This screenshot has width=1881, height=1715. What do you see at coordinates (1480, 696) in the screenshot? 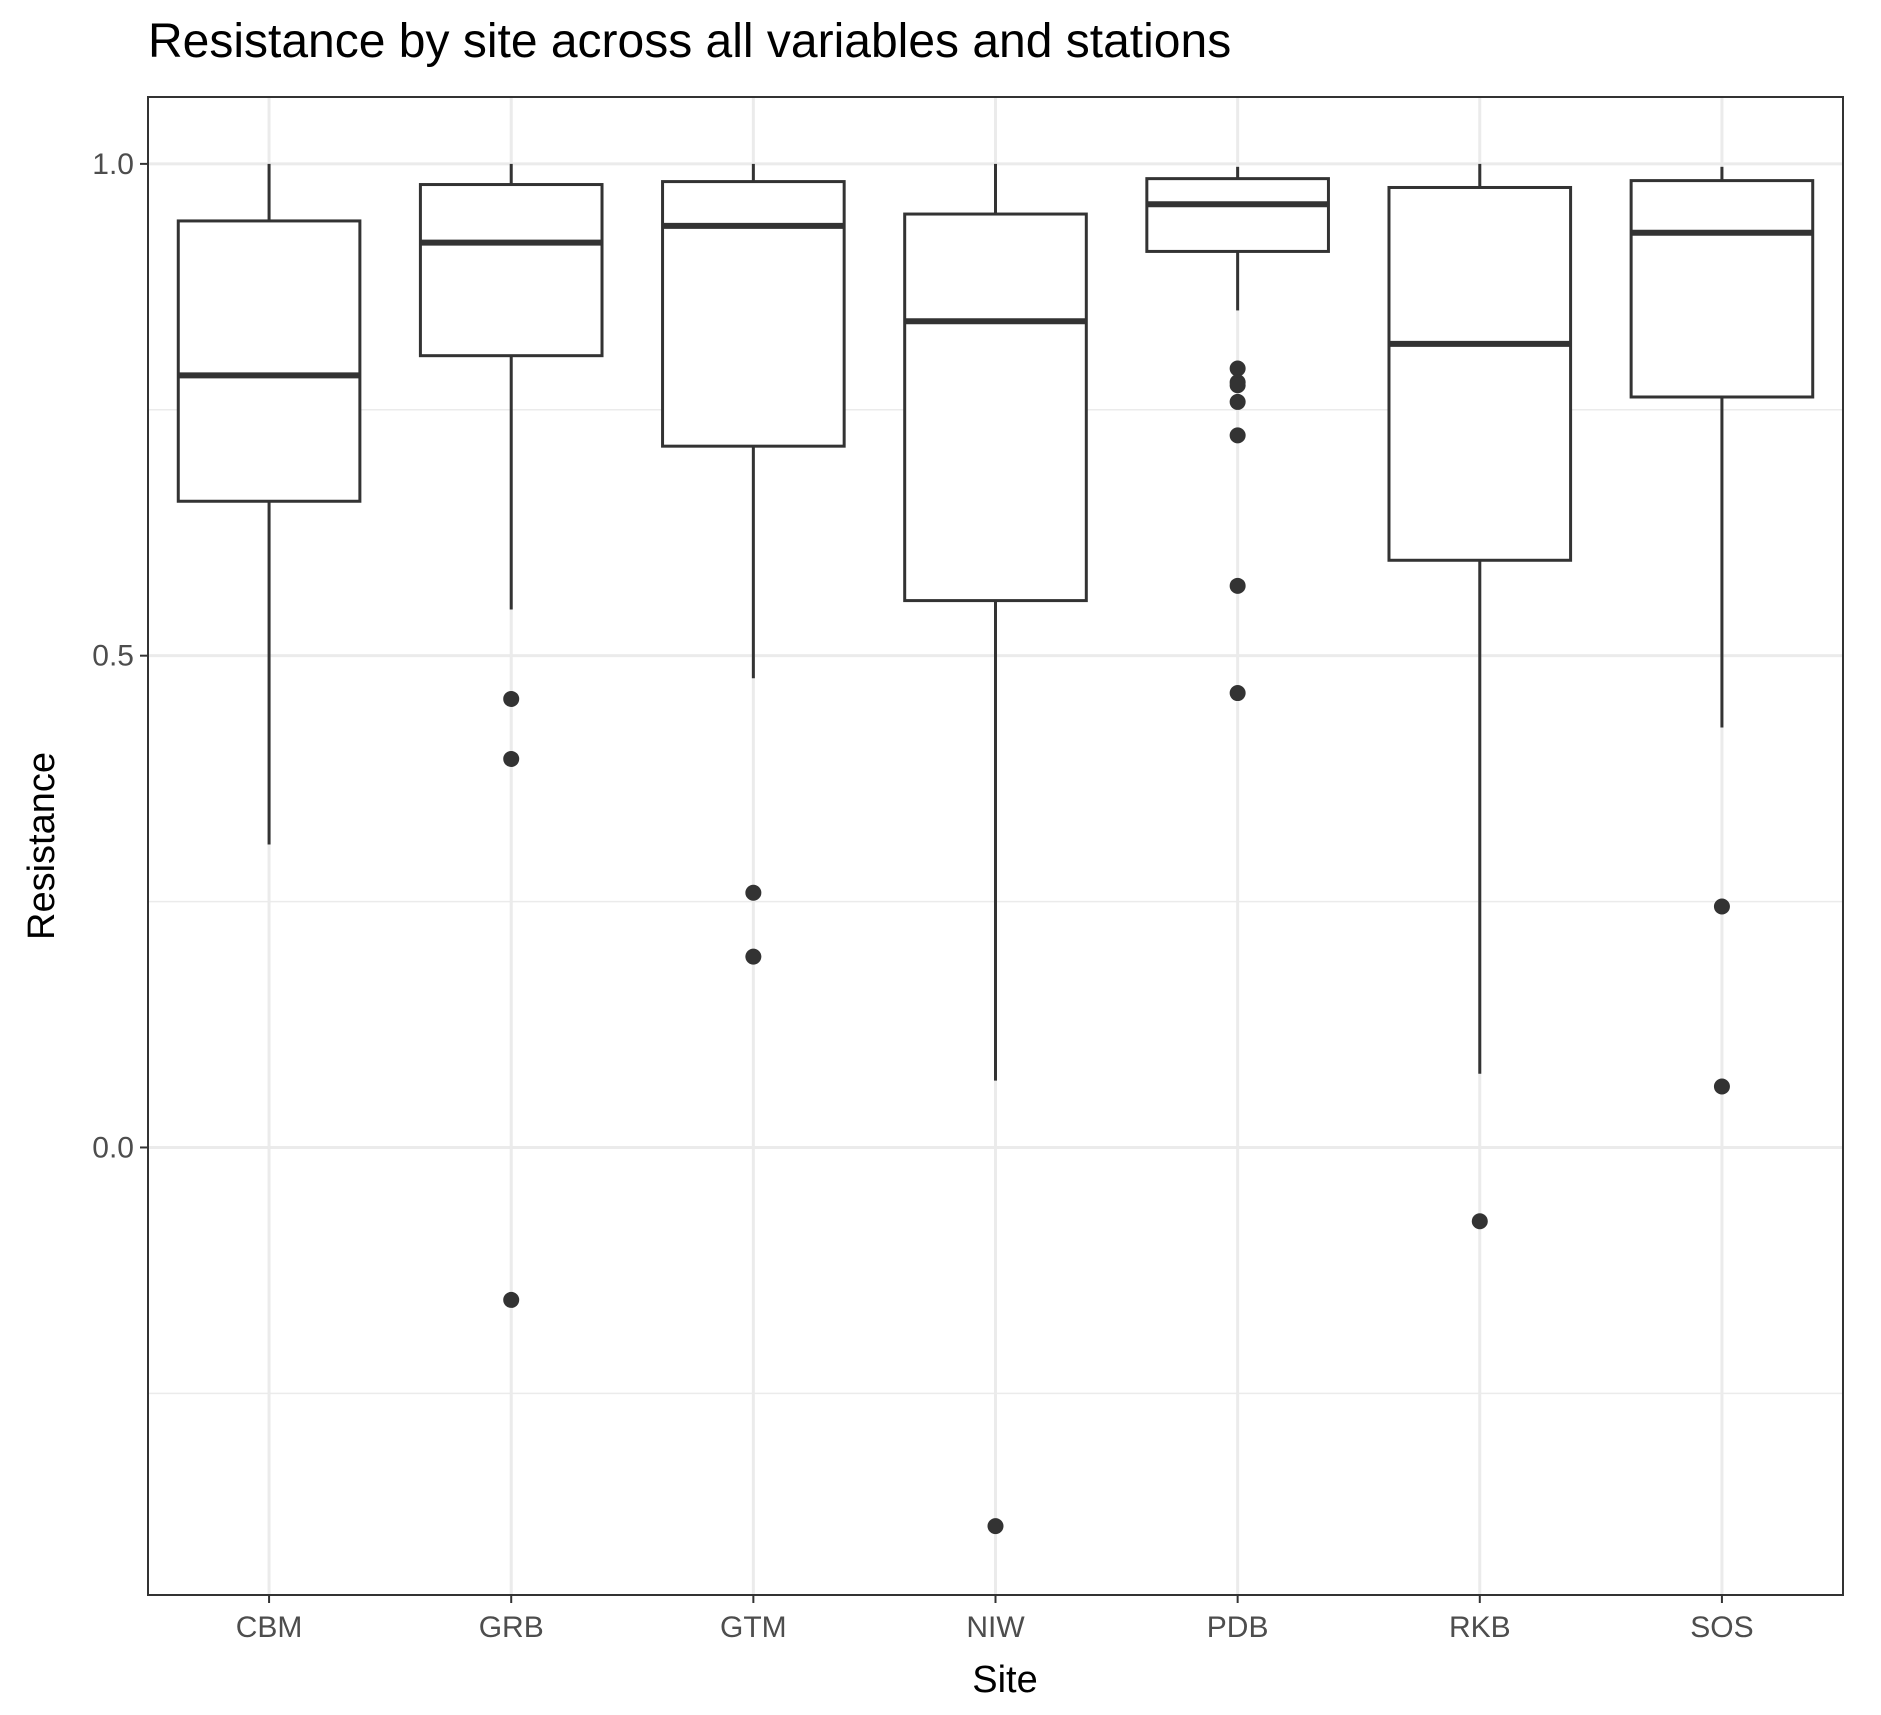
I see `box-rkb` at bounding box center [1480, 696].